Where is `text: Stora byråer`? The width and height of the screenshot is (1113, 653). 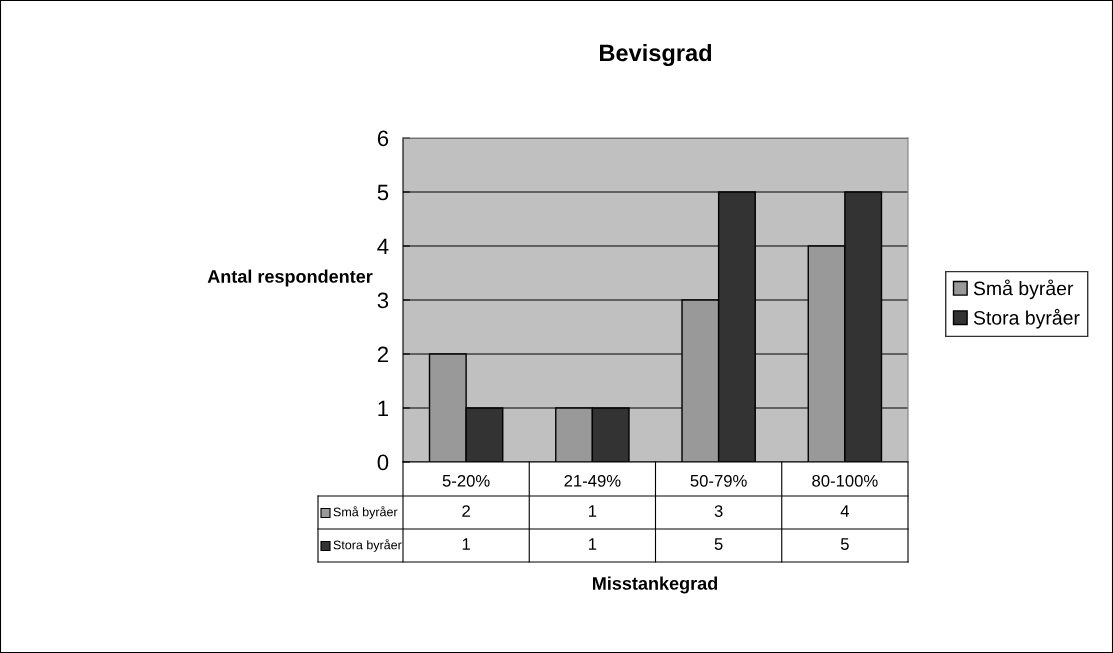
text: Stora byråer is located at coordinates (367, 545).